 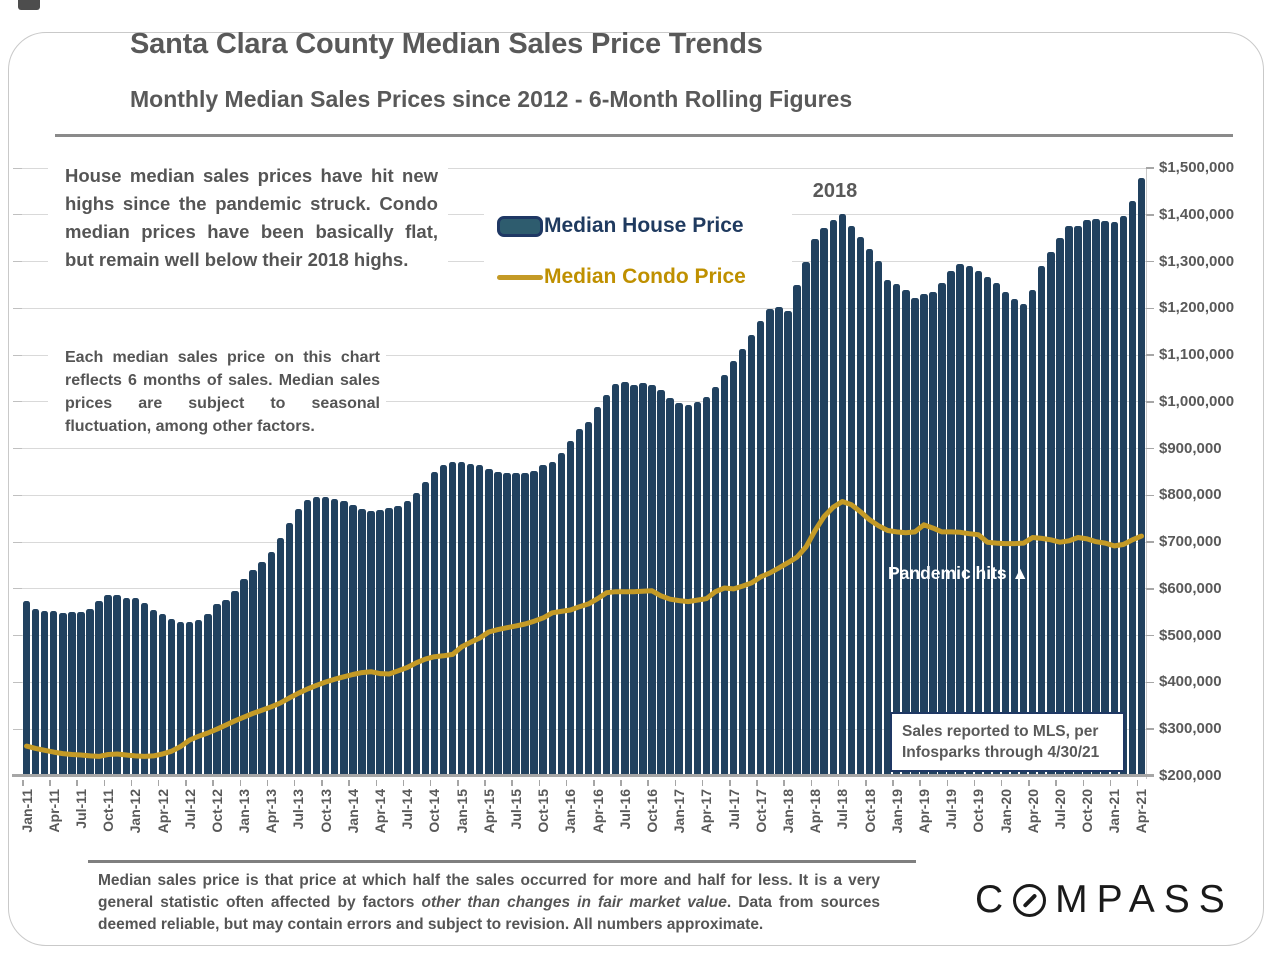 I want to click on x-axis-label: Apr-15, so click(x=488, y=811).